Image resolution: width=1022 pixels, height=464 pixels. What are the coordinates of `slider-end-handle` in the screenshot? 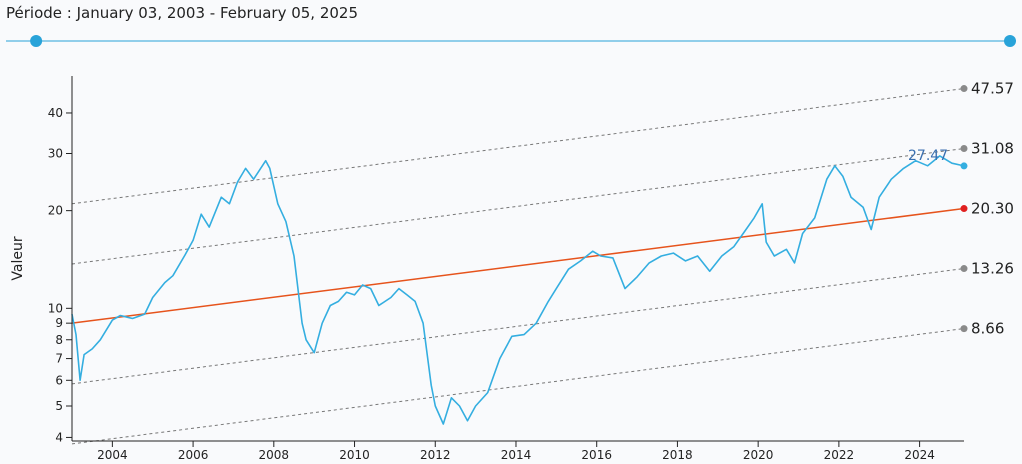 It's located at (1010, 41).